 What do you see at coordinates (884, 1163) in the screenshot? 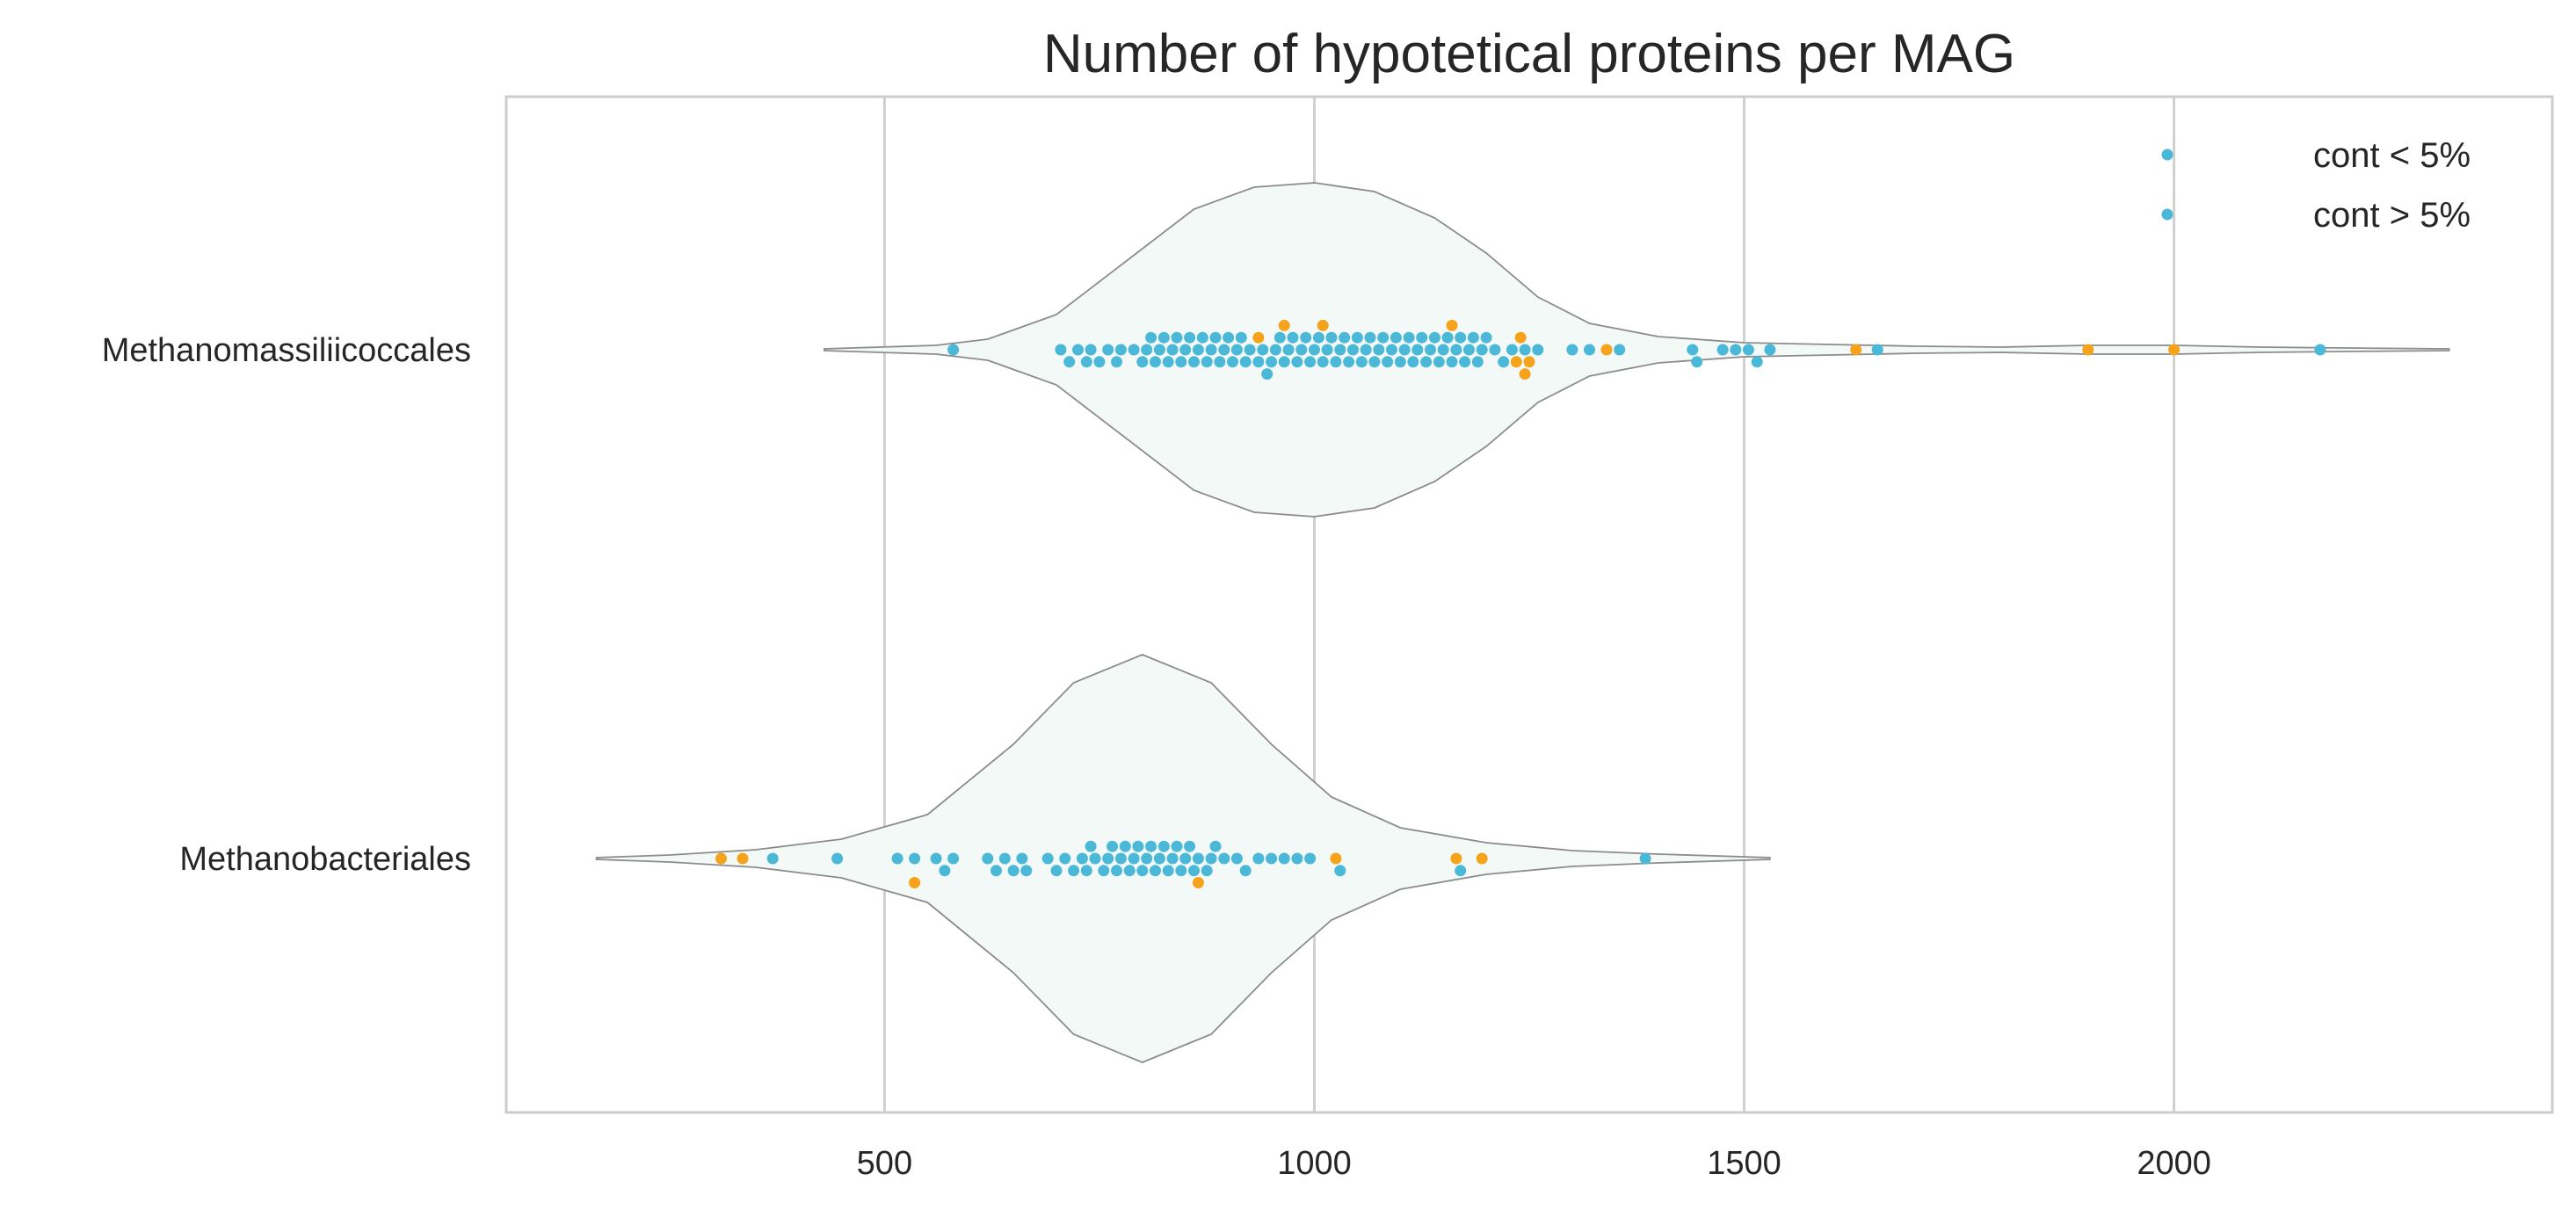
I see `x-tick-label: 500` at bounding box center [884, 1163].